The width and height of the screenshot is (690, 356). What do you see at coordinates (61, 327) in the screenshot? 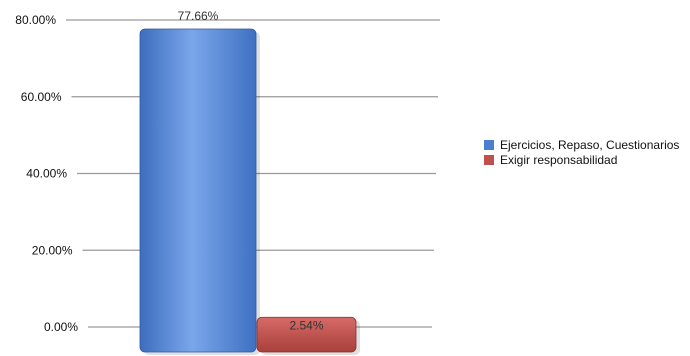
I see `y-tick-label: 0.00%` at bounding box center [61, 327].